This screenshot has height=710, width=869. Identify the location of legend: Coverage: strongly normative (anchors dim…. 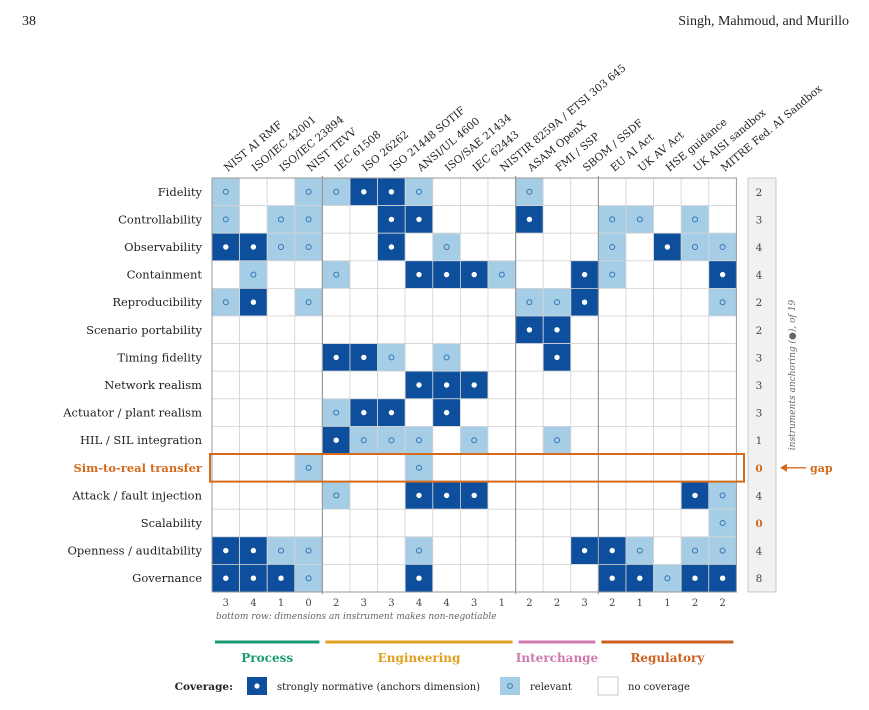
(432, 686).